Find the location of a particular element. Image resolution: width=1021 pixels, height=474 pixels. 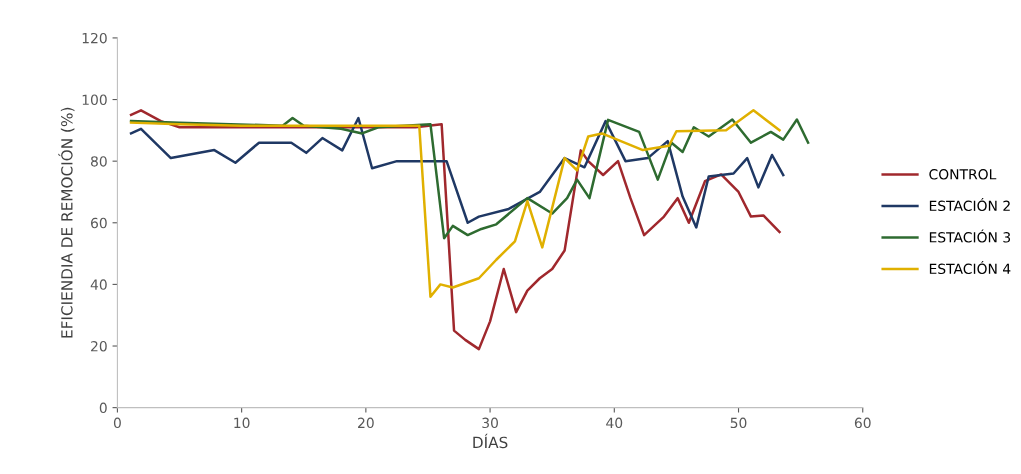

y-axis-title: EFICIENDIA DE REMOCIÓN (%) is located at coordinates (66, 222).